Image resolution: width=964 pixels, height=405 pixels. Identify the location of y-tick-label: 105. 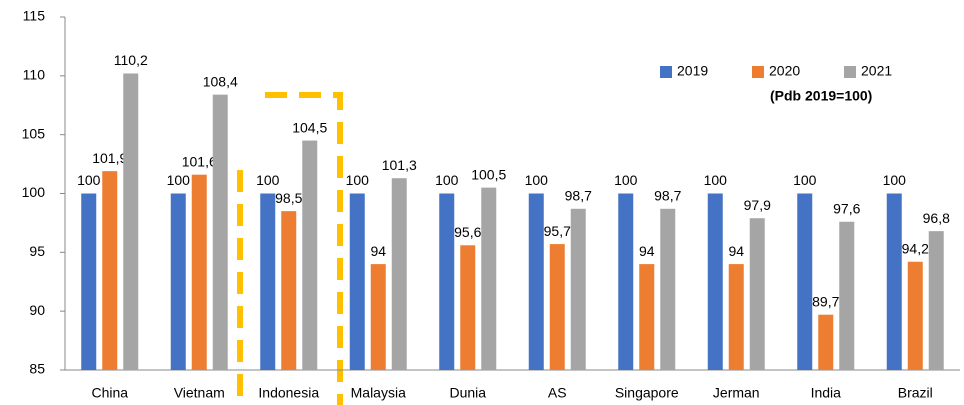
(34, 133).